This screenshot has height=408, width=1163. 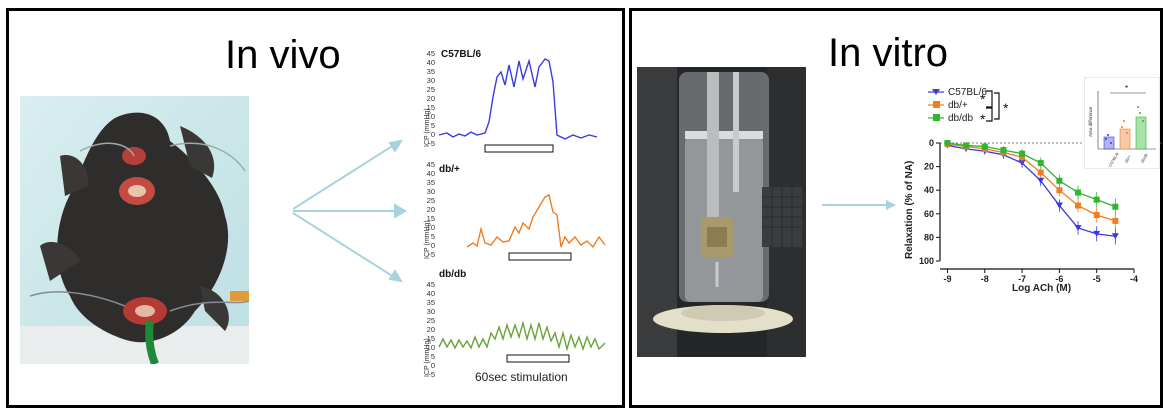 I want to click on legend-label-dbplus: db/+, so click(x=958, y=105).